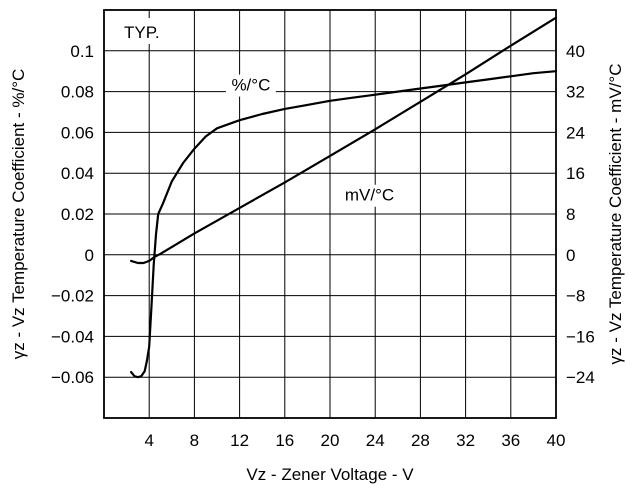 Image resolution: width=633 pixels, height=493 pixels. I want to click on y-right-tick-label: −8, so click(575, 296).